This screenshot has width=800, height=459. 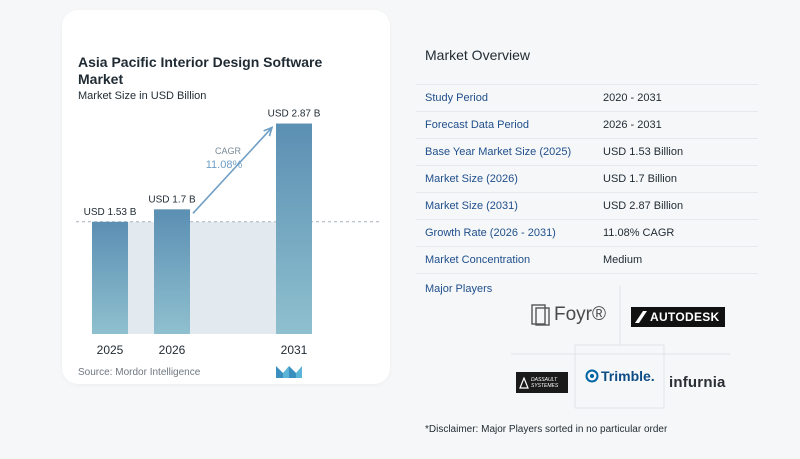 What do you see at coordinates (490, 233) in the screenshot?
I see `row-label: Growth Rate (2026 - 2031)` at bounding box center [490, 233].